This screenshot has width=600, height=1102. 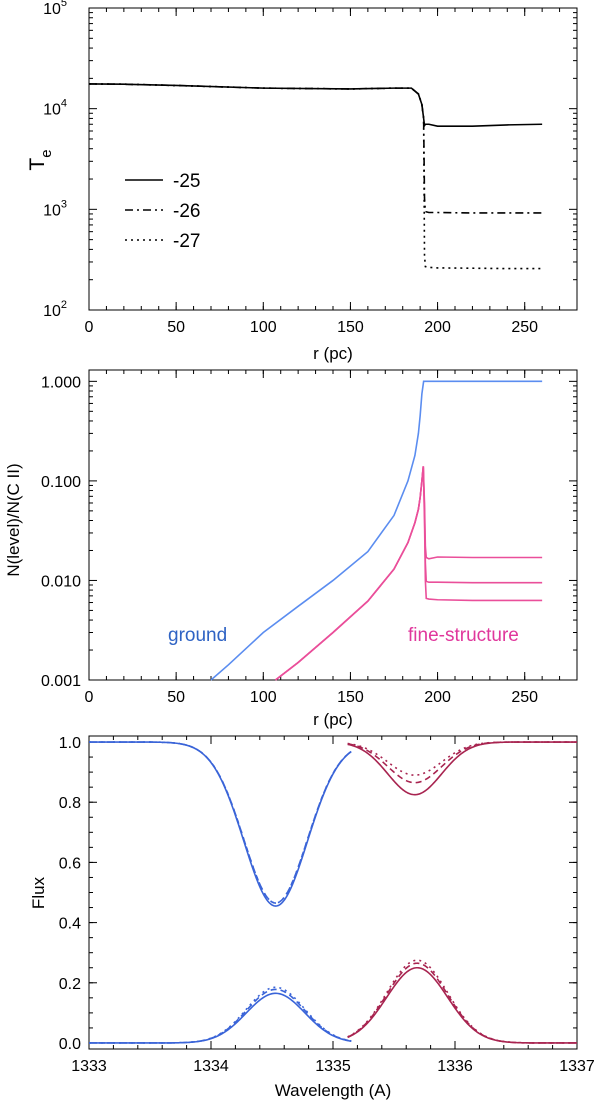 I want to click on panel2-ytick-label: 0.010, so click(x=61, y=581).